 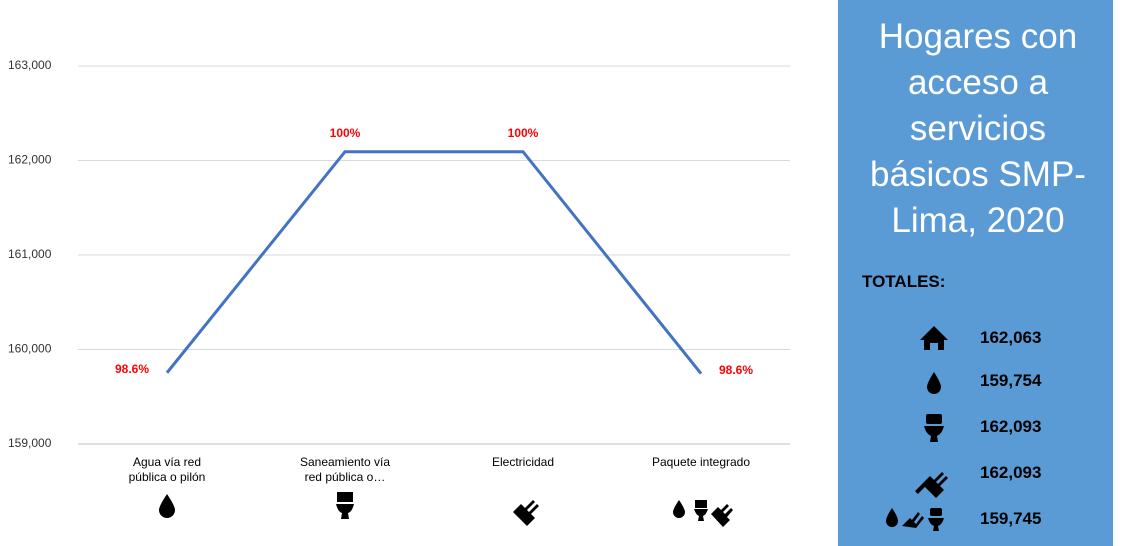 What do you see at coordinates (30, 65) in the screenshot?
I see `y-tick-label: 163,000` at bounding box center [30, 65].